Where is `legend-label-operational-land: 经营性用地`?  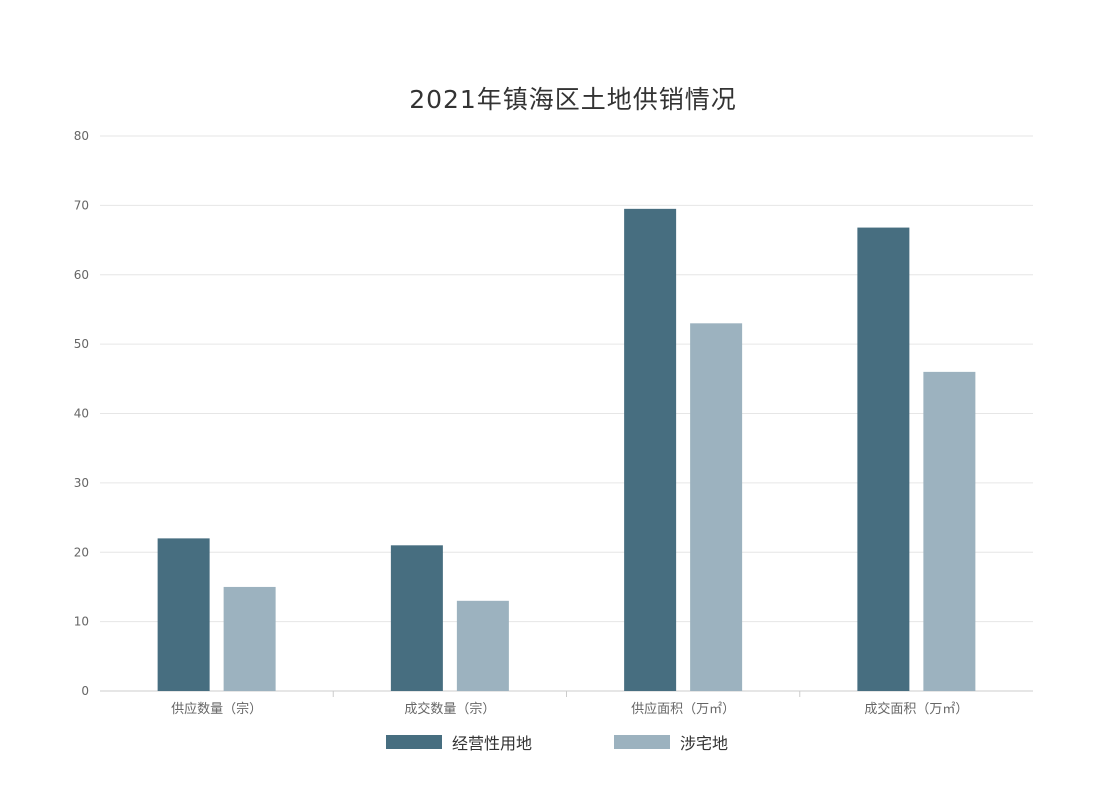
legend-label-operational-land: 经营性用地 is located at coordinates (492, 743).